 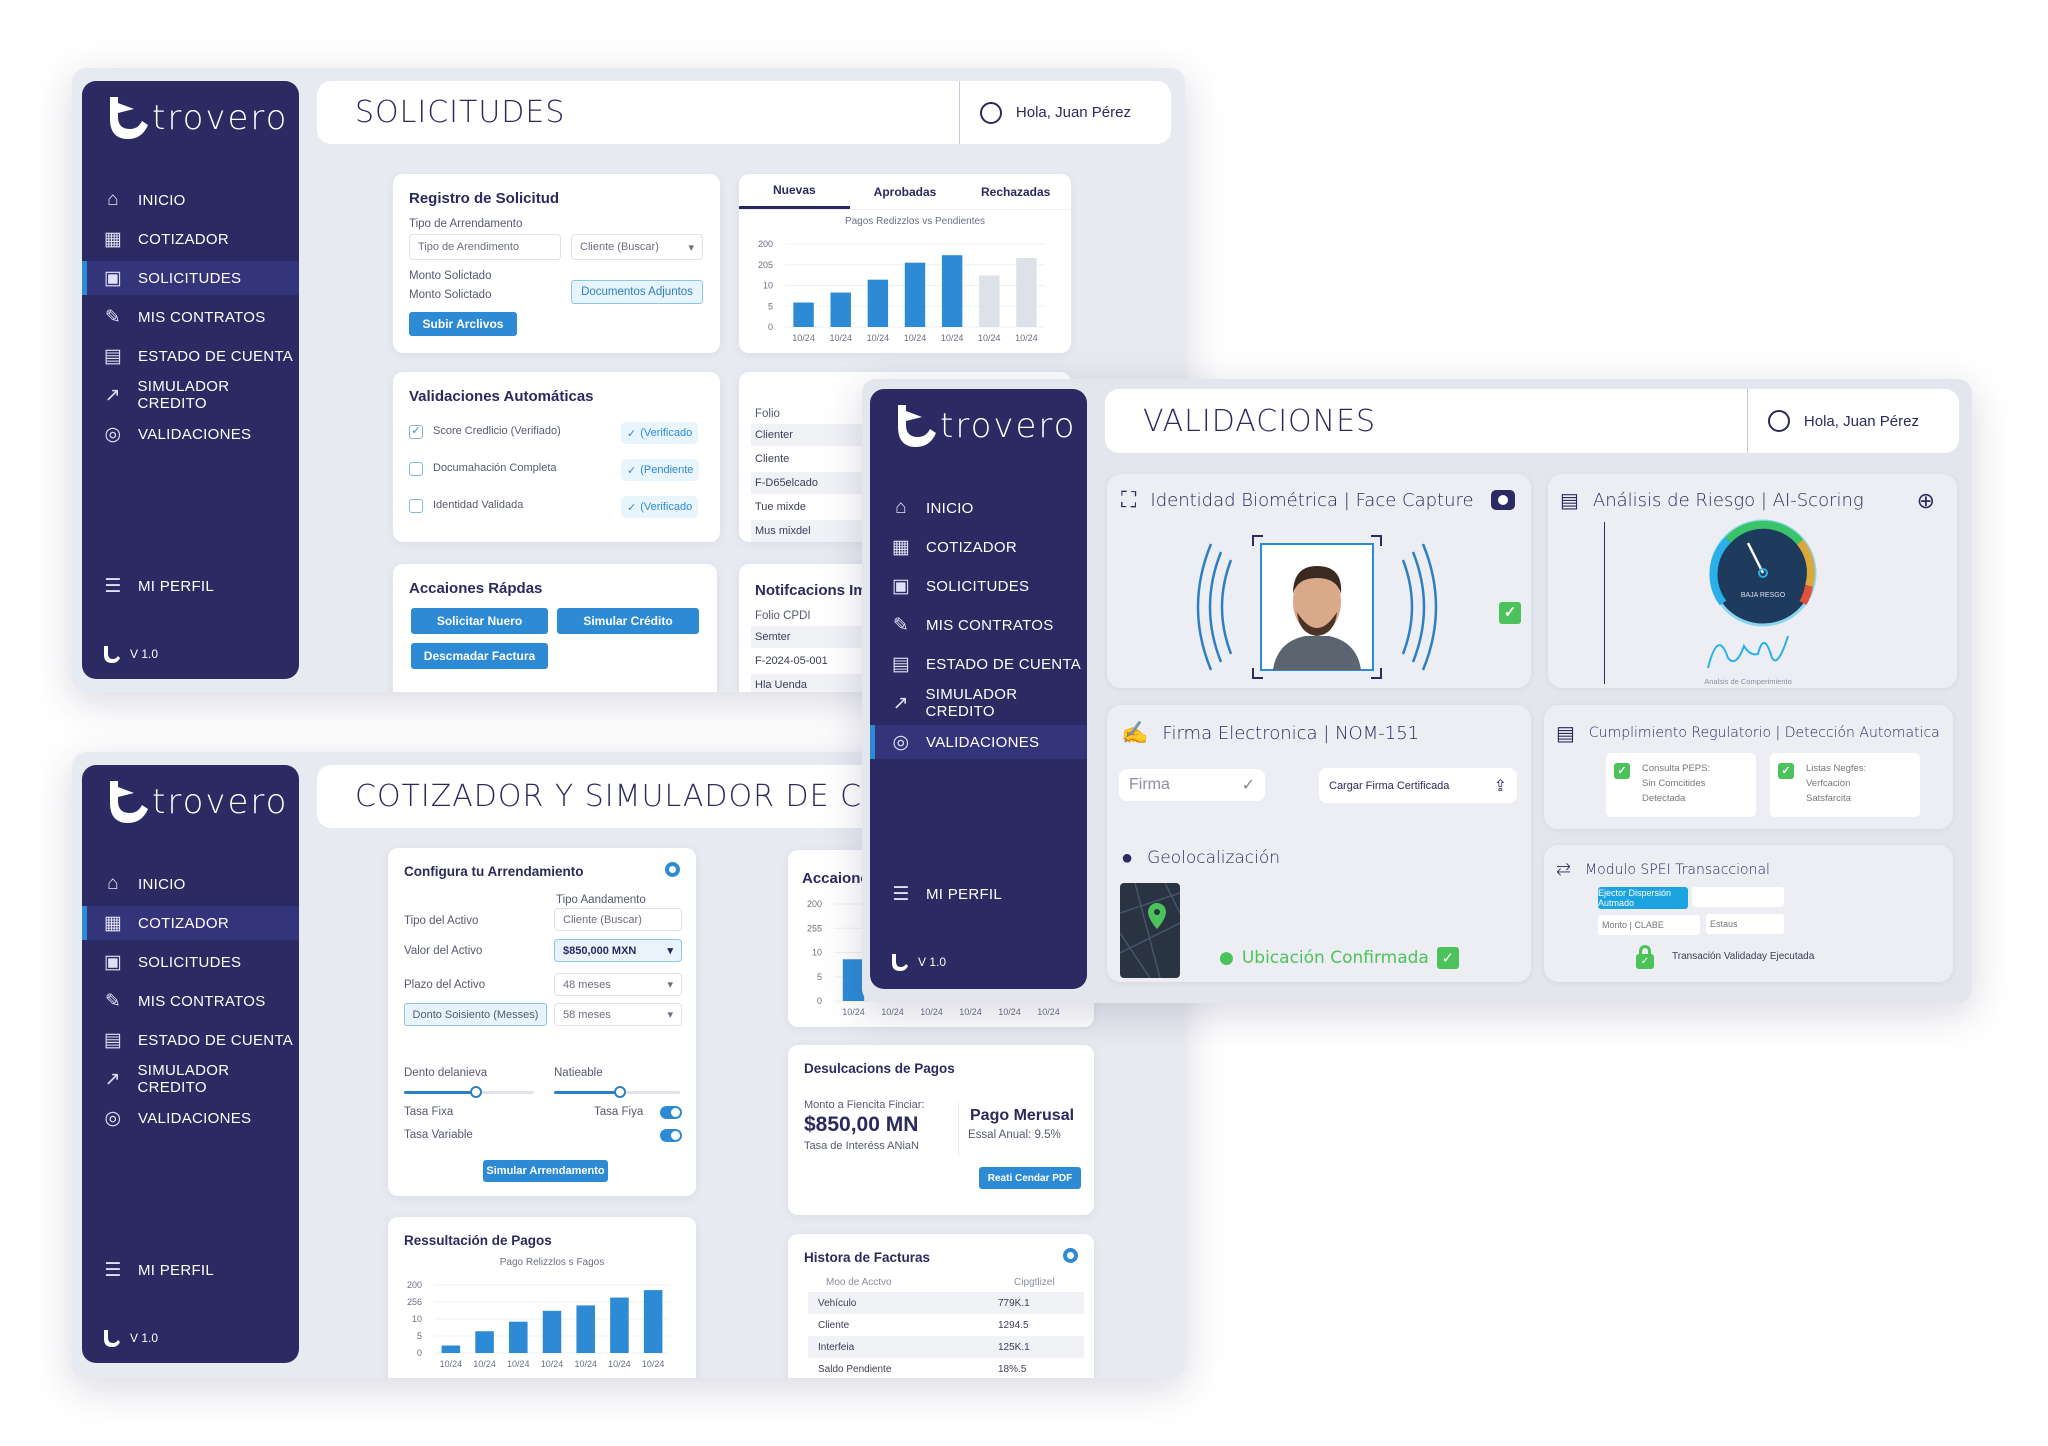 I want to click on location-pin-icon: ●, so click(x=1127, y=857).